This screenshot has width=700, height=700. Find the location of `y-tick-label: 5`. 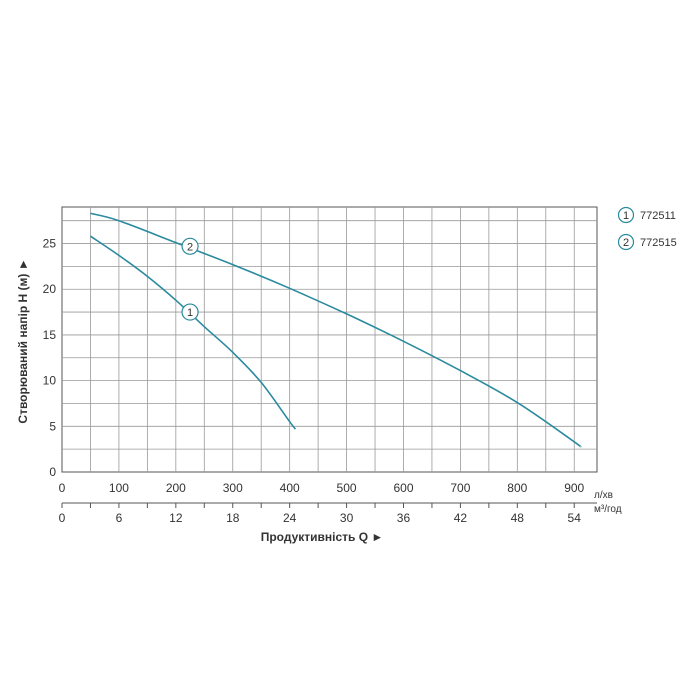

y-tick-label: 5 is located at coordinates (52, 426).